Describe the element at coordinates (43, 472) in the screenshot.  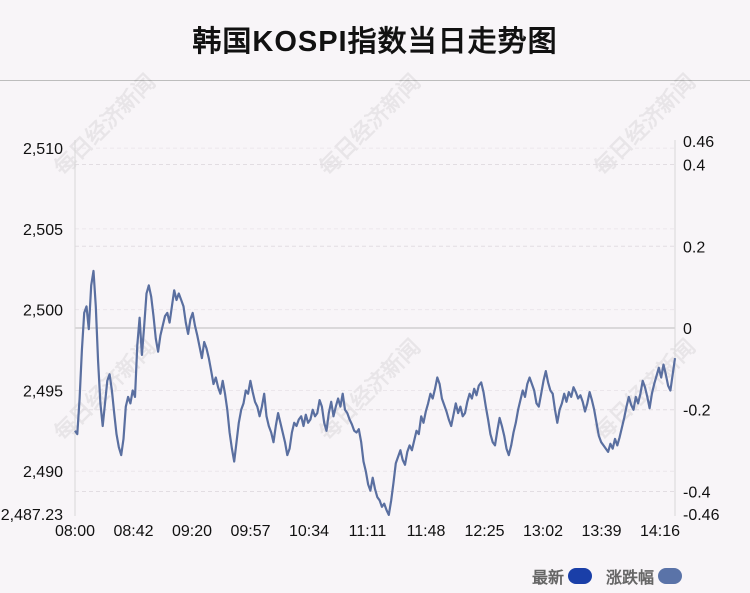
I see `y-left-tick-label: 2,490` at that location.